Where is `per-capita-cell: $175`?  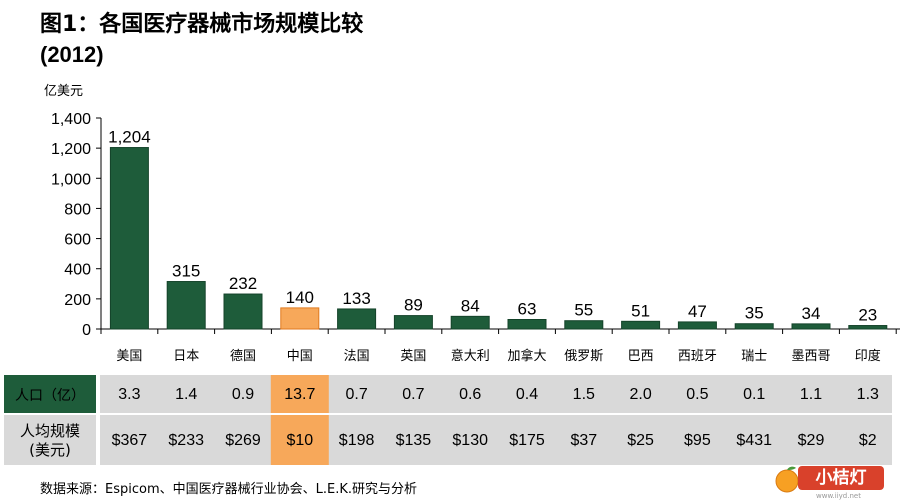 per-capita-cell: $175 is located at coordinates (527, 440).